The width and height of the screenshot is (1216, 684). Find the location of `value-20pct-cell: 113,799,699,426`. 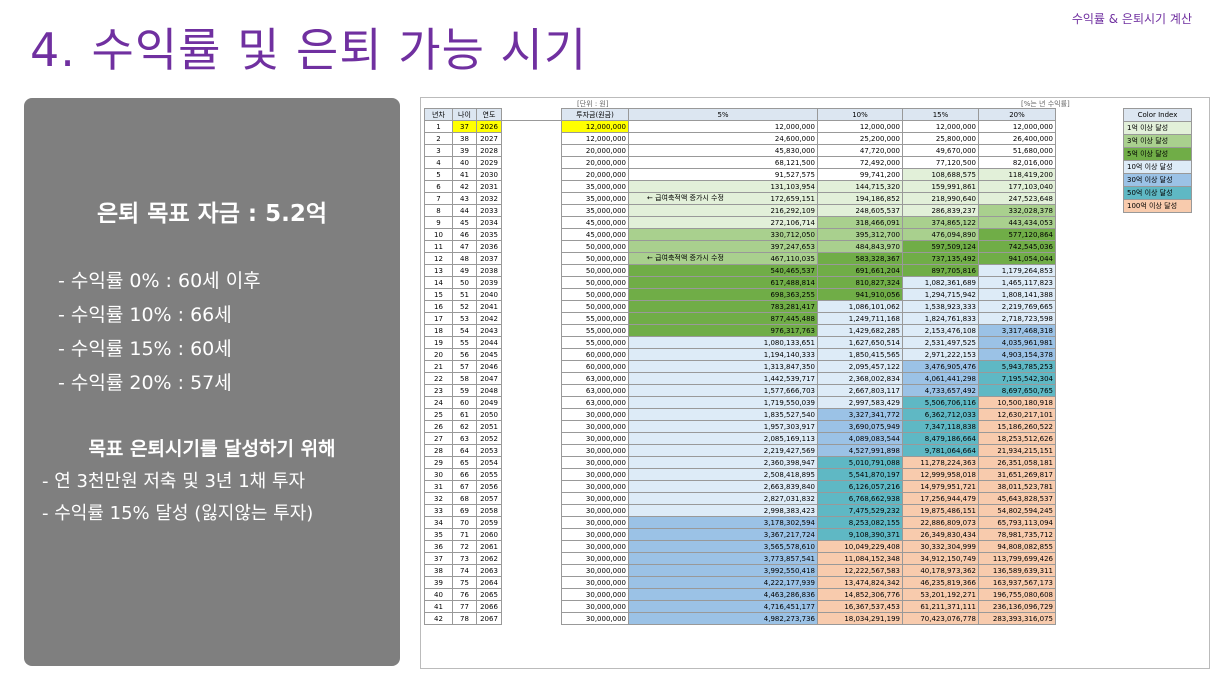

value-20pct-cell: 113,799,699,426 is located at coordinates (1017, 558).